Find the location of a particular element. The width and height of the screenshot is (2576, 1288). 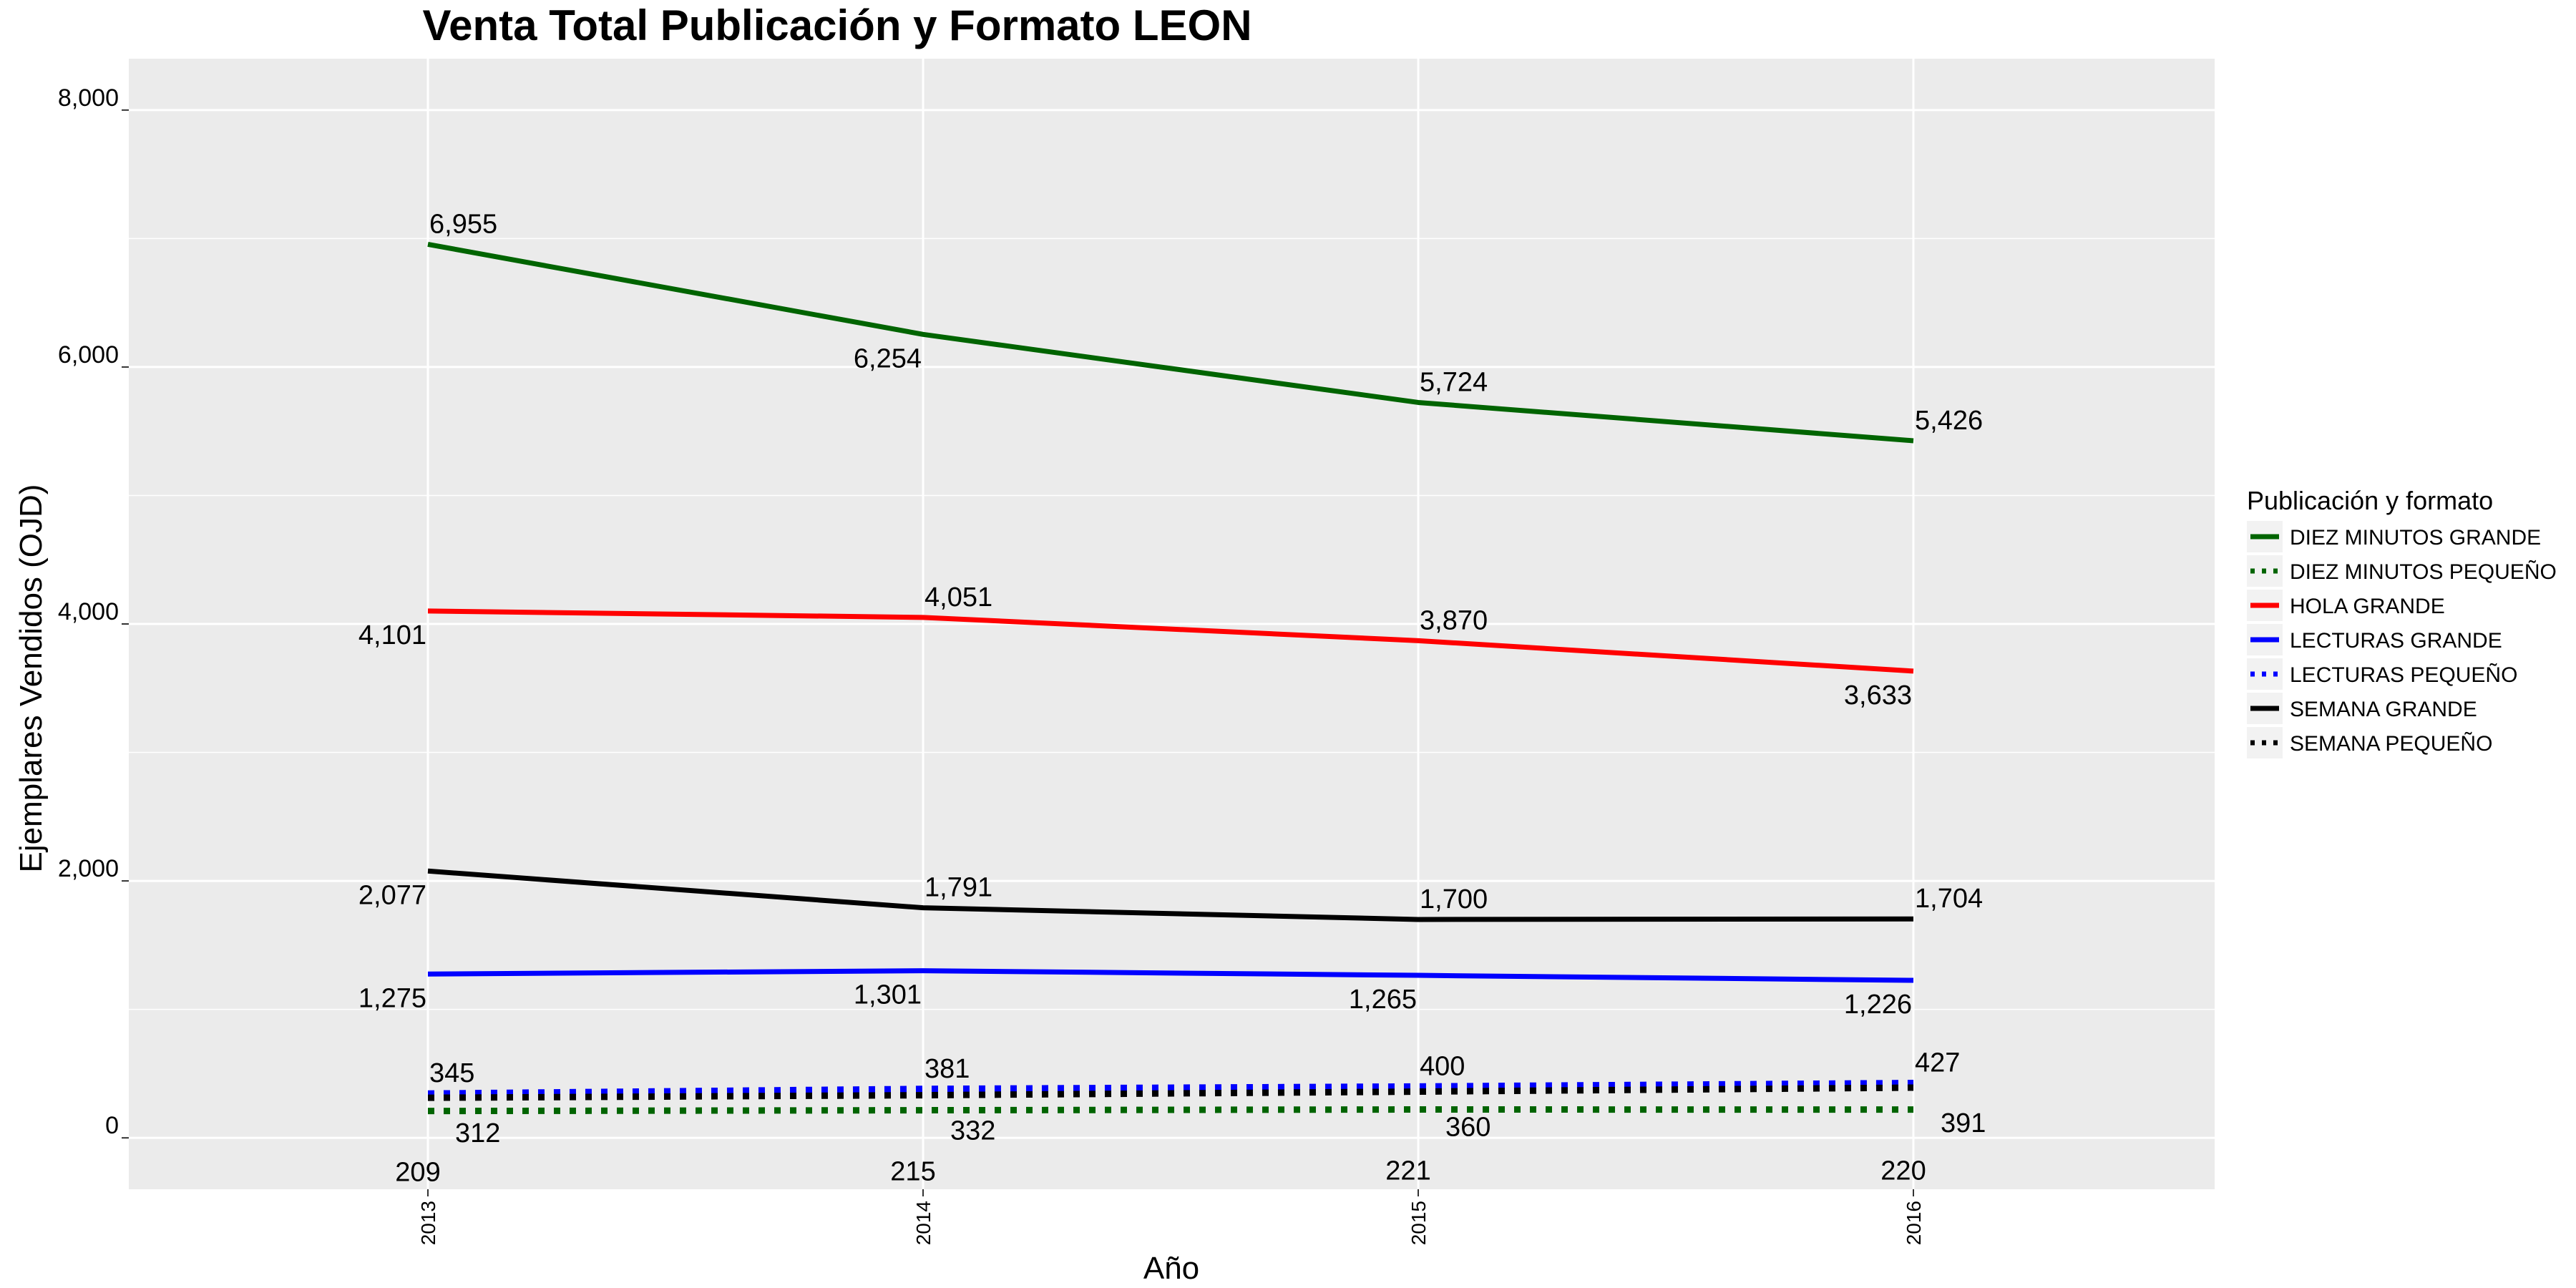

data-label: 4,051 is located at coordinates (958, 597).